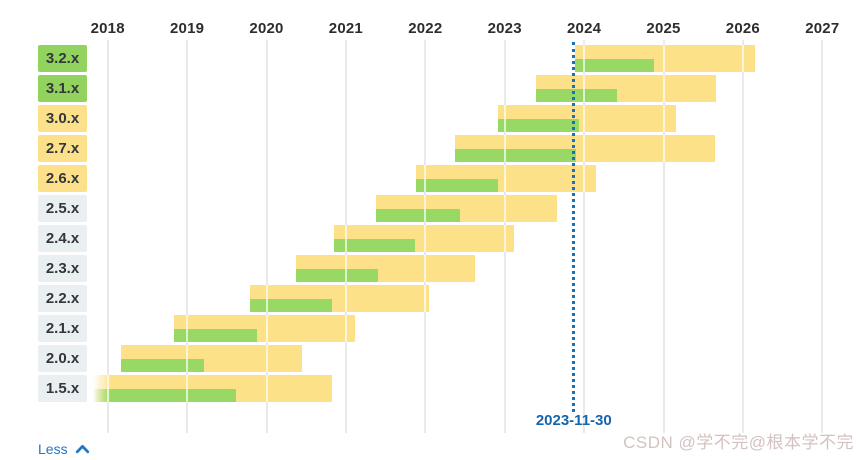 This screenshot has height=460, width=856. I want to click on eol-marker-line, so click(574, 227).